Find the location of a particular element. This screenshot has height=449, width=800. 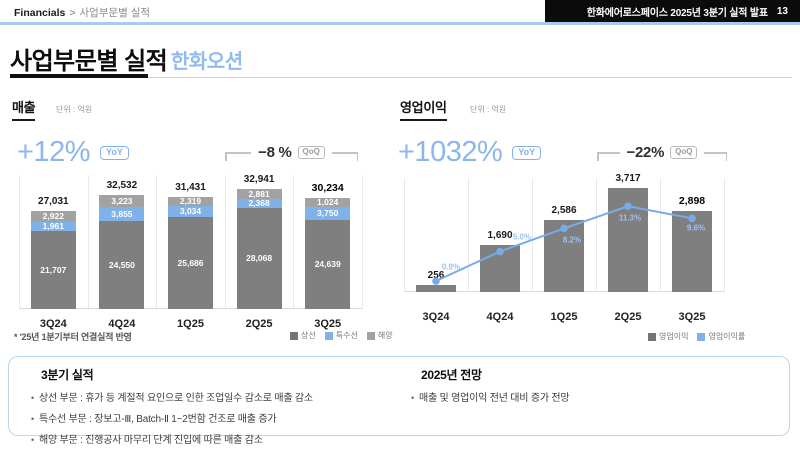

revenue-bar: 25,686 3,034 2,319 is located at coordinates (190, 252).